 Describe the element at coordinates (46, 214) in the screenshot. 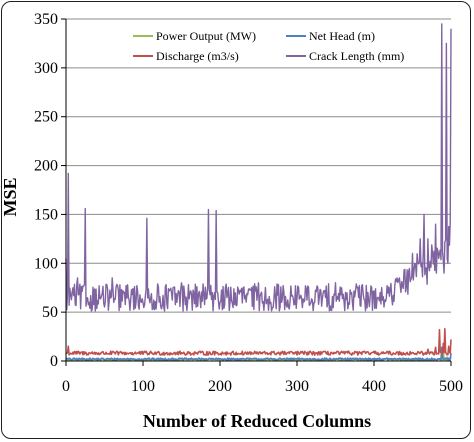

I see `y-tick-label: 150` at that location.